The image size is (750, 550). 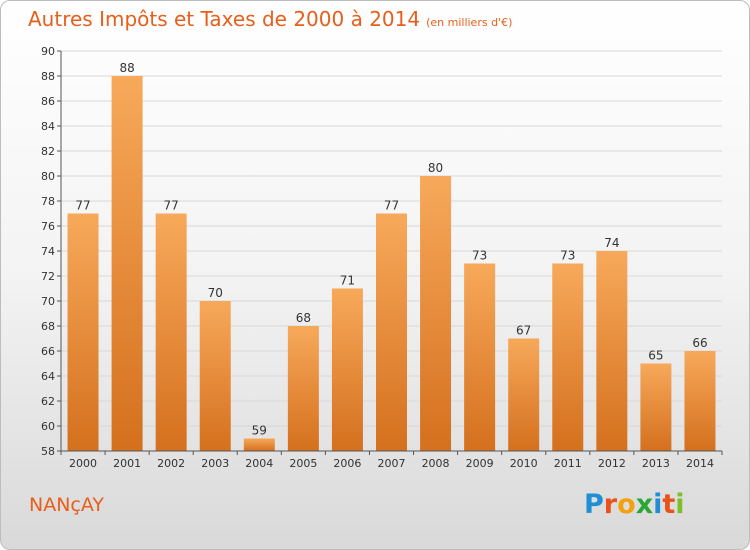 I want to click on data-label-2001: 88, so click(x=126, y=68).